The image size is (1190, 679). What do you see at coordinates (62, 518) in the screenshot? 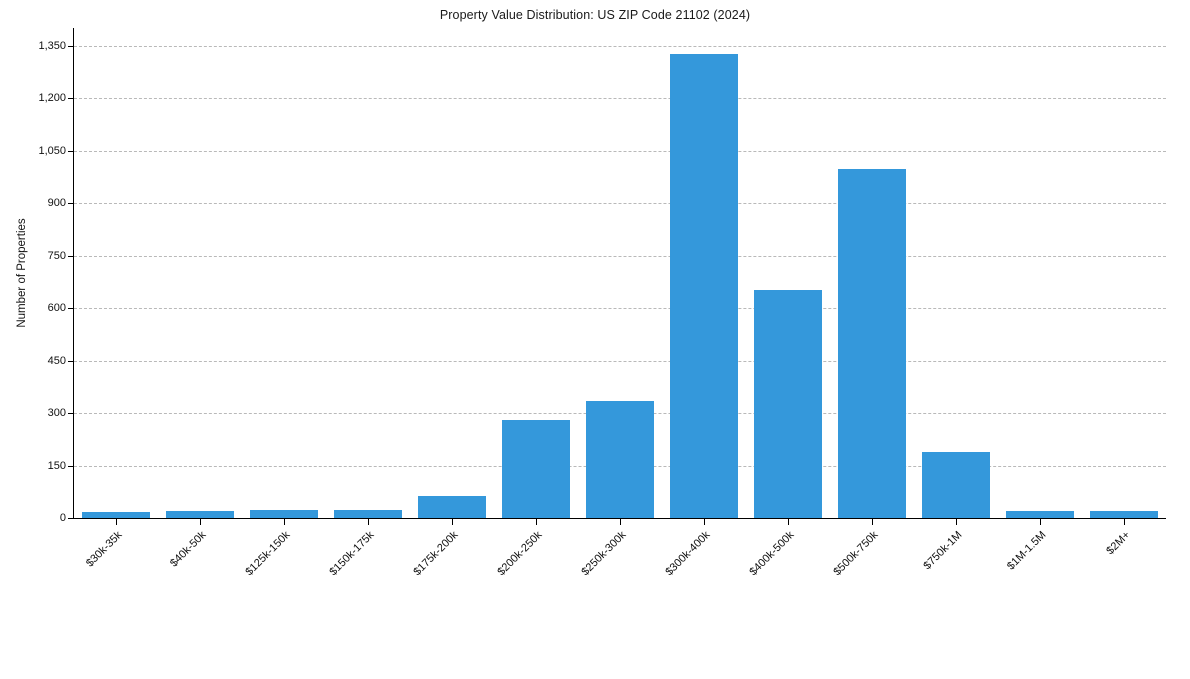
I see `y-tick-label: 0` at bounding box center [62, 518].